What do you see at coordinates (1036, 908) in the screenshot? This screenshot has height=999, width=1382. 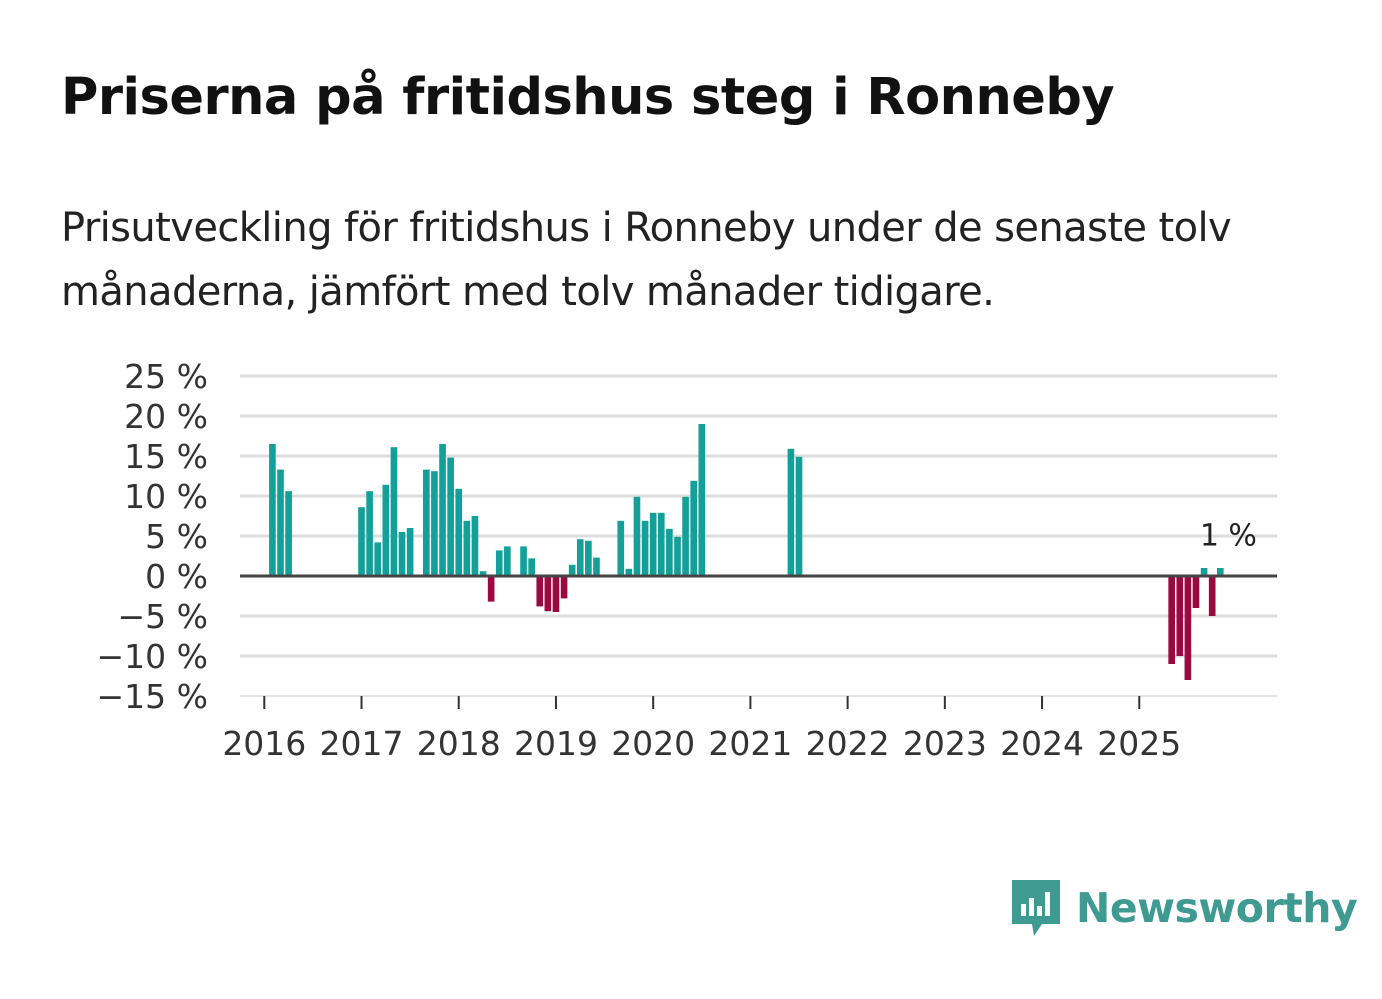 I see `newsworthy-logo-icon` at bounding box center [1036, 908].